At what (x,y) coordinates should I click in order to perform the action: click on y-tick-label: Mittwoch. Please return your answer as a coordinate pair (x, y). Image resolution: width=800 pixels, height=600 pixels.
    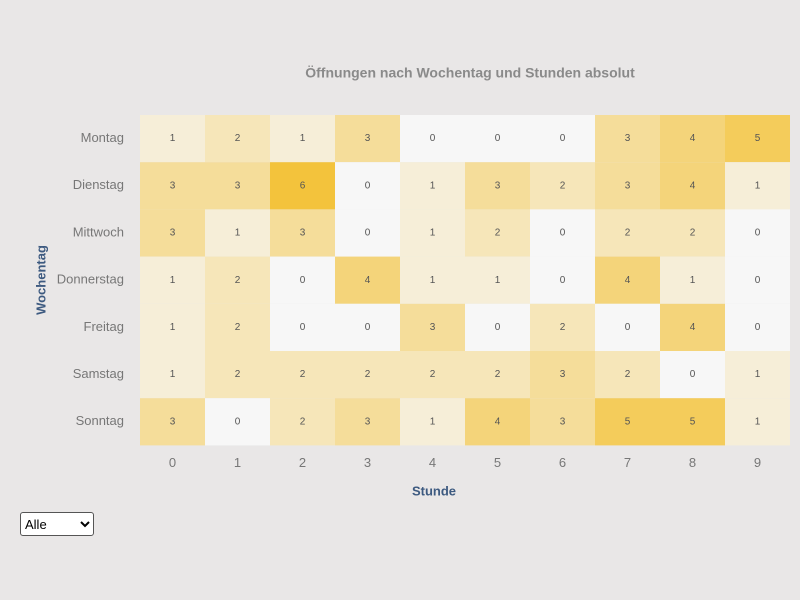
    Looking at the image, I should click on (98, 231).